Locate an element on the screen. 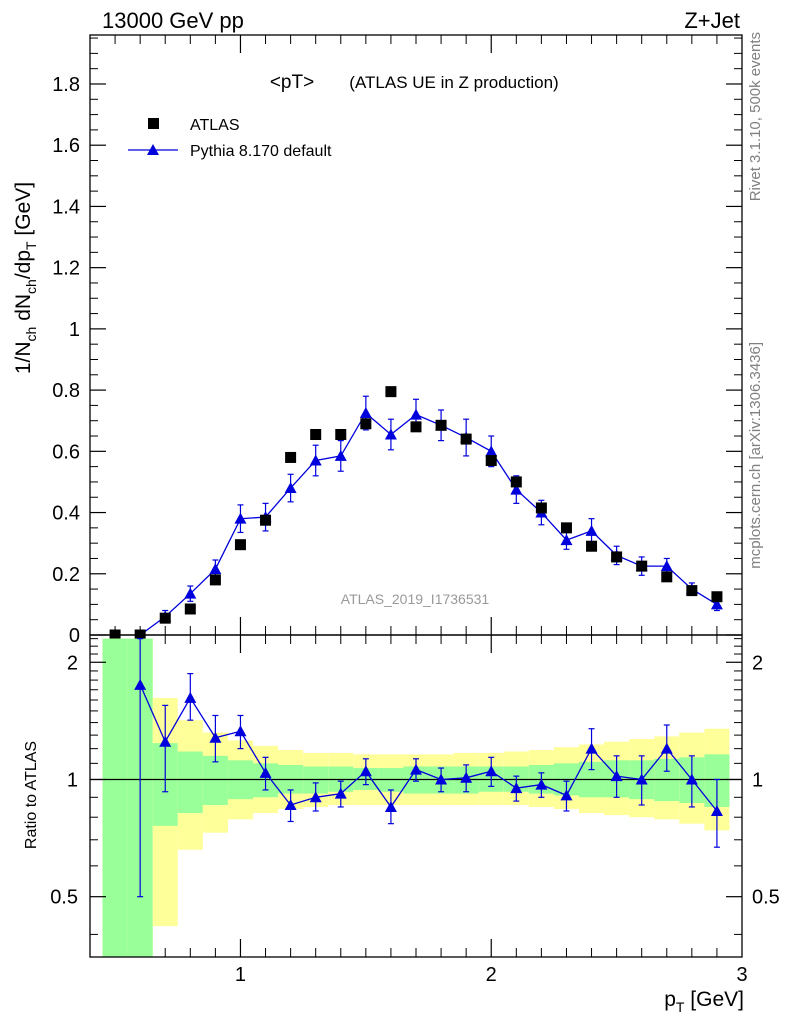 This screenshot has height=1024, width=786. analysis-watermark: ATLAS_2019_I1736531 is located at coordinates (415, 599).